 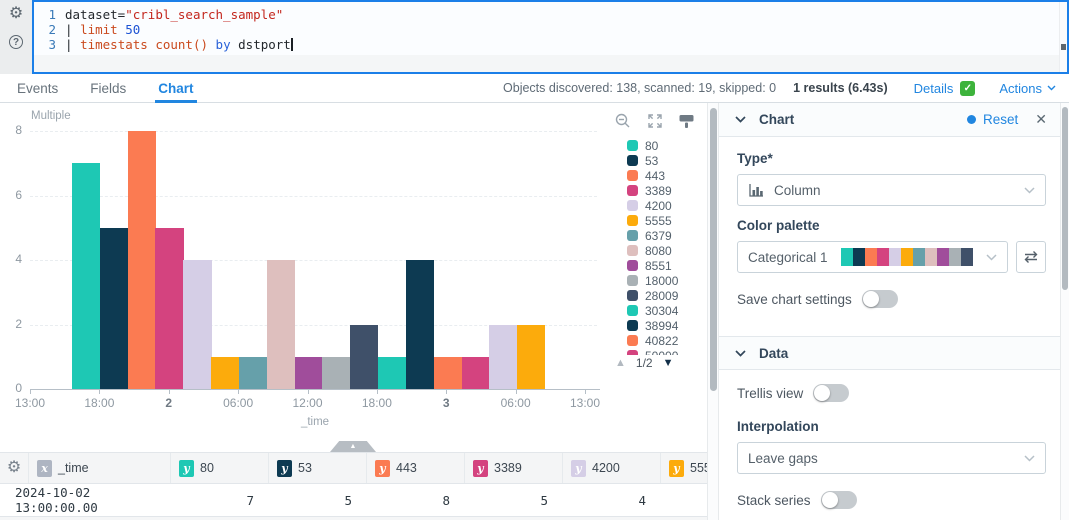 What do you see at coordinates (666, 340) in the screenshot?
I see `legend-item-40822: 40822` at bounding box center [666, 340].